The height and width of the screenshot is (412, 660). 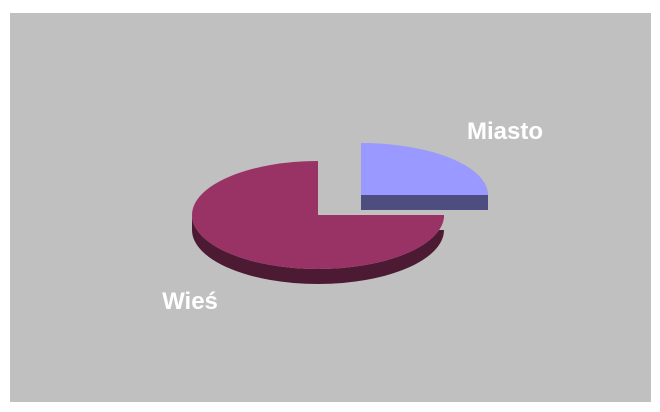 I want to click on slice-label-miasto: Miasto, so click(x=505, y=131).